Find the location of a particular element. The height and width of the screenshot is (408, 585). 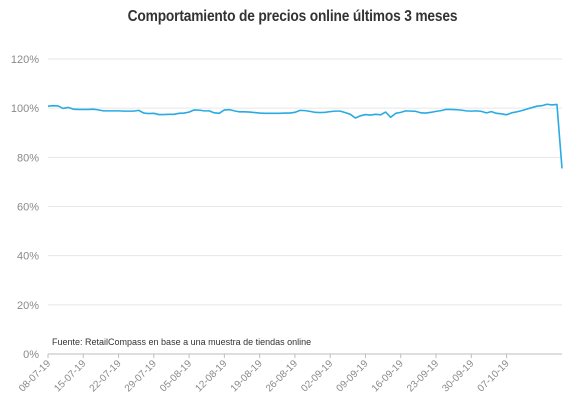

x-tick-label: 05-08-19 is located at coordinates (176, 376).